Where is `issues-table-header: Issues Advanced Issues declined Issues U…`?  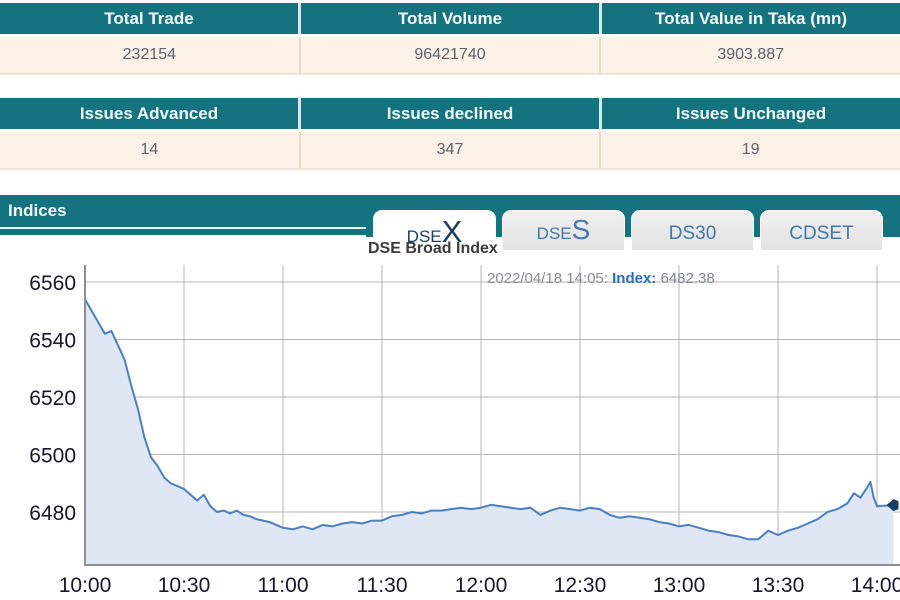
issues-table-header: Issues Advanced Issues declined Issues U… is located at coordinates (450, 113).